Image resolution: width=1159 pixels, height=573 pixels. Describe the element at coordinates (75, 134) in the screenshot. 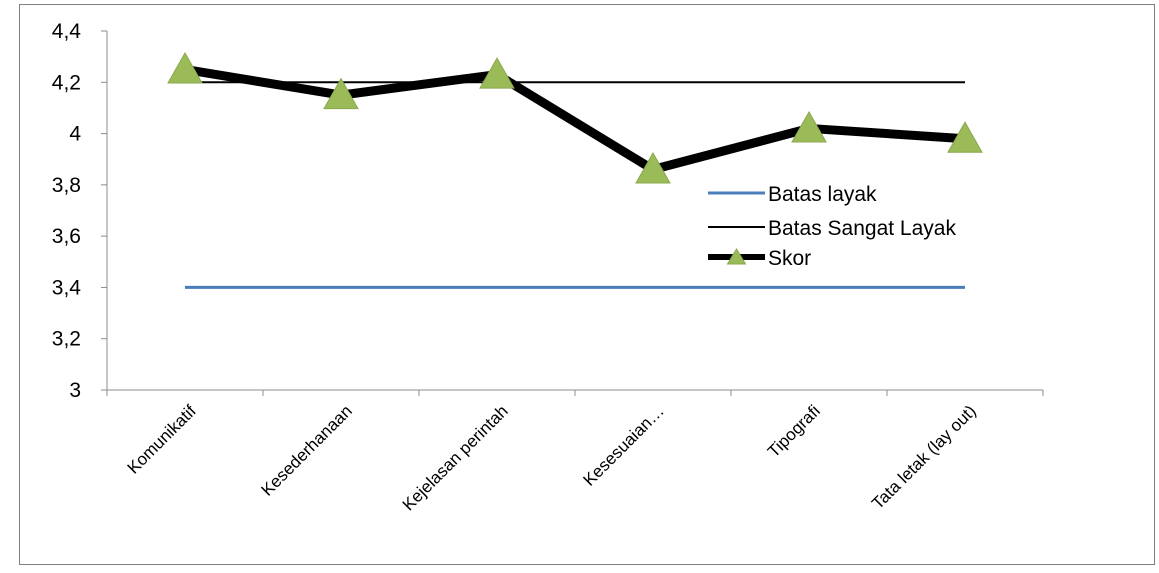

I see `y-tick-label: 4` at that location.